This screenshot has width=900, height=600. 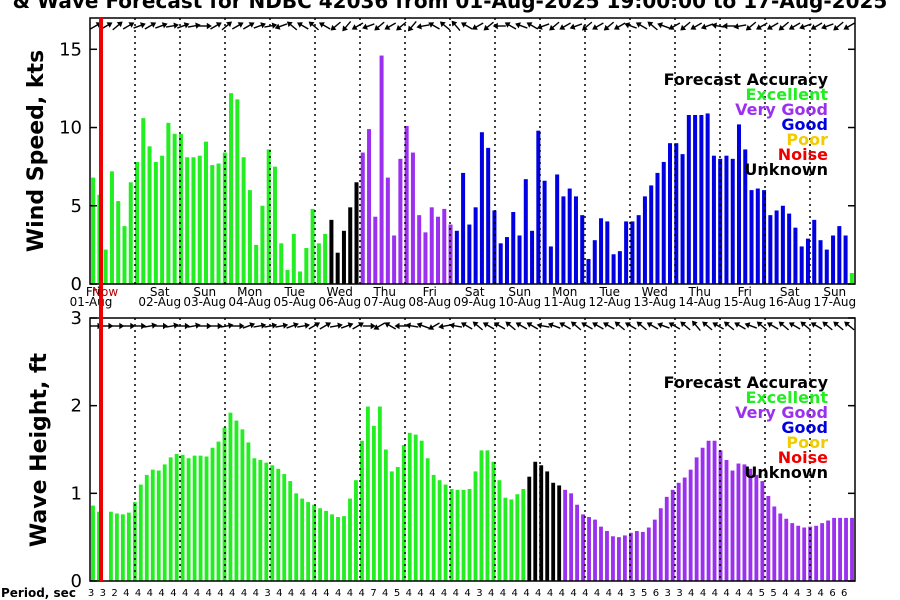 I want to click on x-day-label: Sun, so click(x=204, y=292).